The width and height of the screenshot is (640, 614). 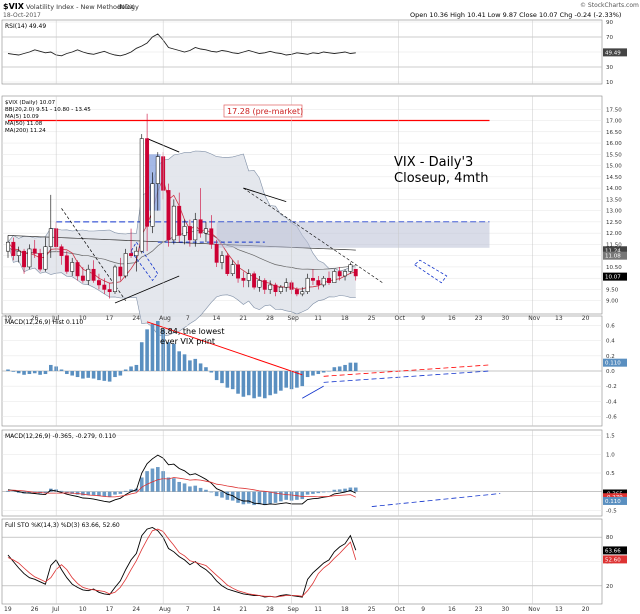 What do you see at coordinates (265, 195) in the screenshot?
I see `lower-high-line` at bounding box center [265, 195].